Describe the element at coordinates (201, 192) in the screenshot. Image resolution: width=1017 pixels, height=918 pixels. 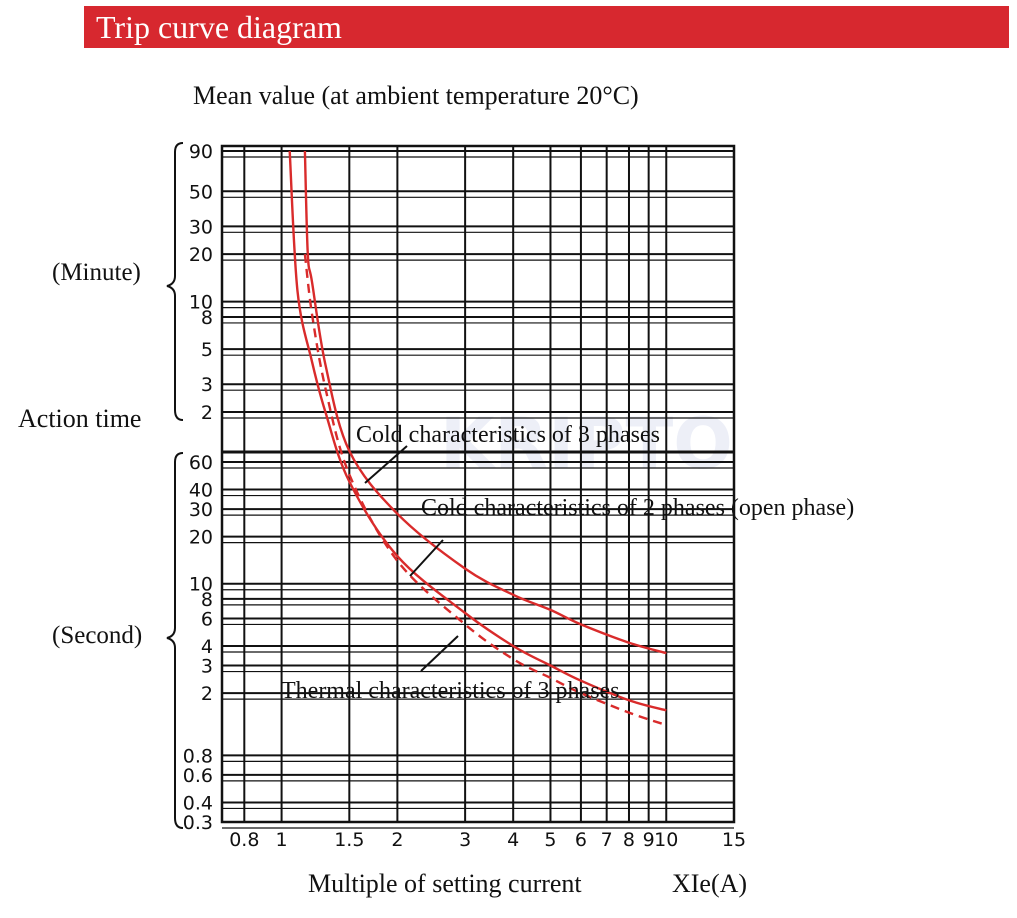
I see `y-tick-label-minute: 50` at that location.